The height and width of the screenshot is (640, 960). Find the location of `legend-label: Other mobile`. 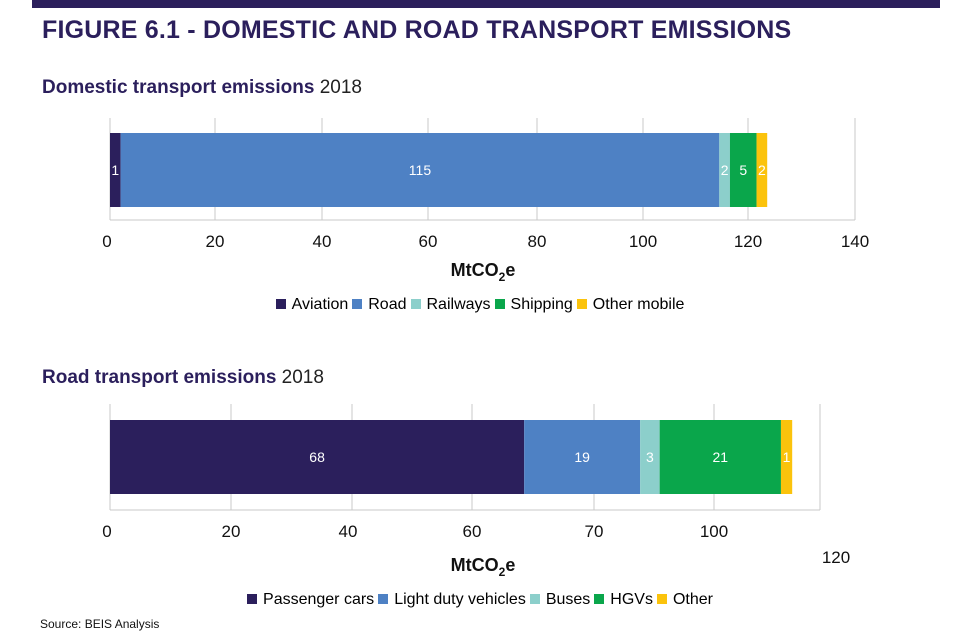

legend-label: Other mobile is located at coordinates (638, 304).